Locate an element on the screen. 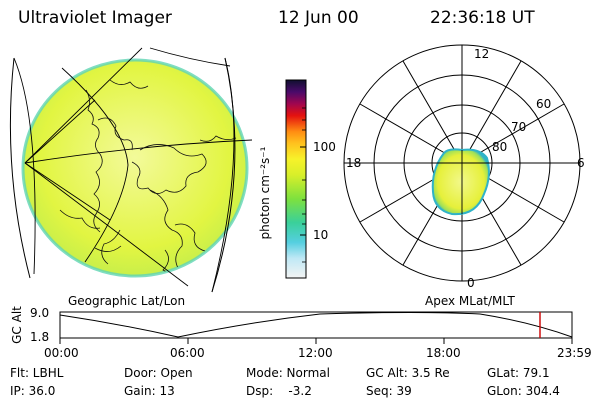 This screenshot has width=600, height=400. xtick-0000: 00:00 is located at coordinates (61, 353).